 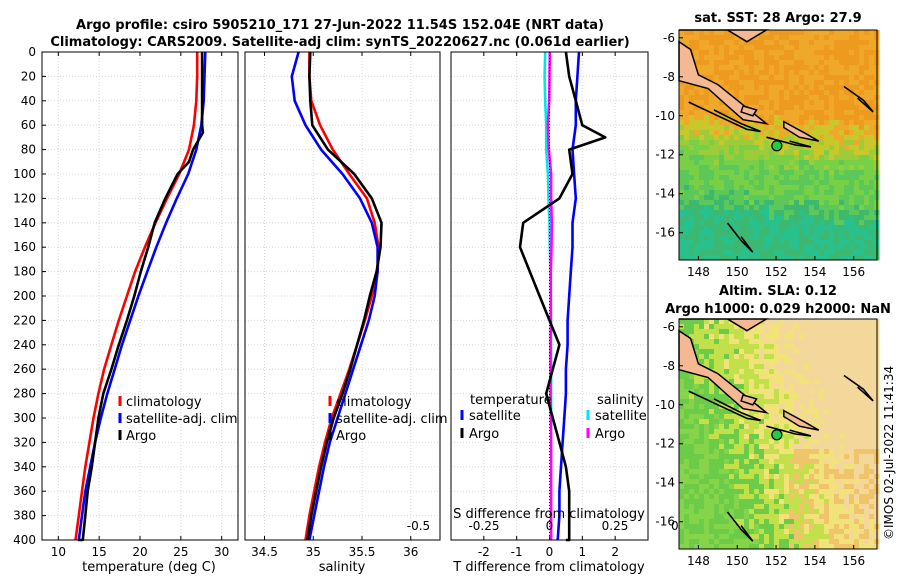 I want to click on x-tick-label: 0, so click(x=550, y=552).